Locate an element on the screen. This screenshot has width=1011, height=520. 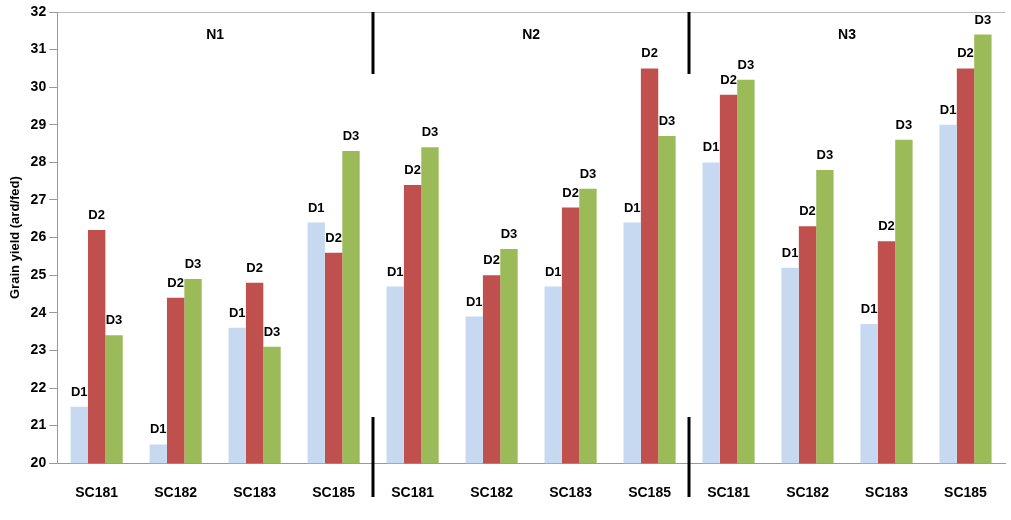
y-tick-label: 28 is located at coordinates (38, 161).